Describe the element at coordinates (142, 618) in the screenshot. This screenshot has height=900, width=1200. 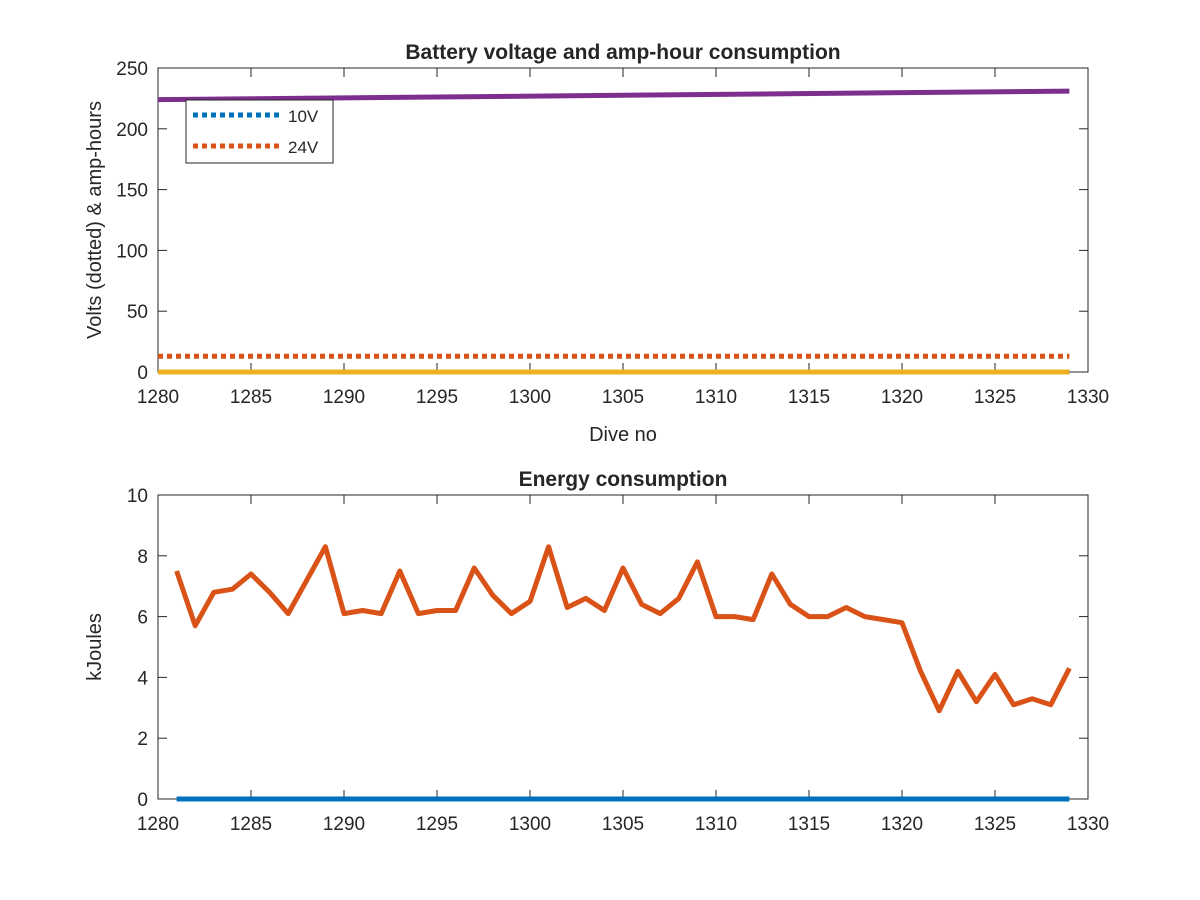
I see `y-tick-label: 6` at that location.